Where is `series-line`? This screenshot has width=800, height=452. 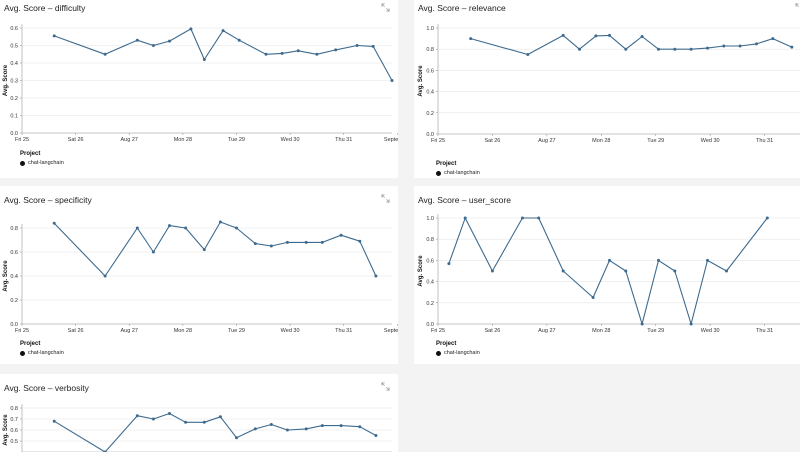 series-line is located at coordinates (631, 45).